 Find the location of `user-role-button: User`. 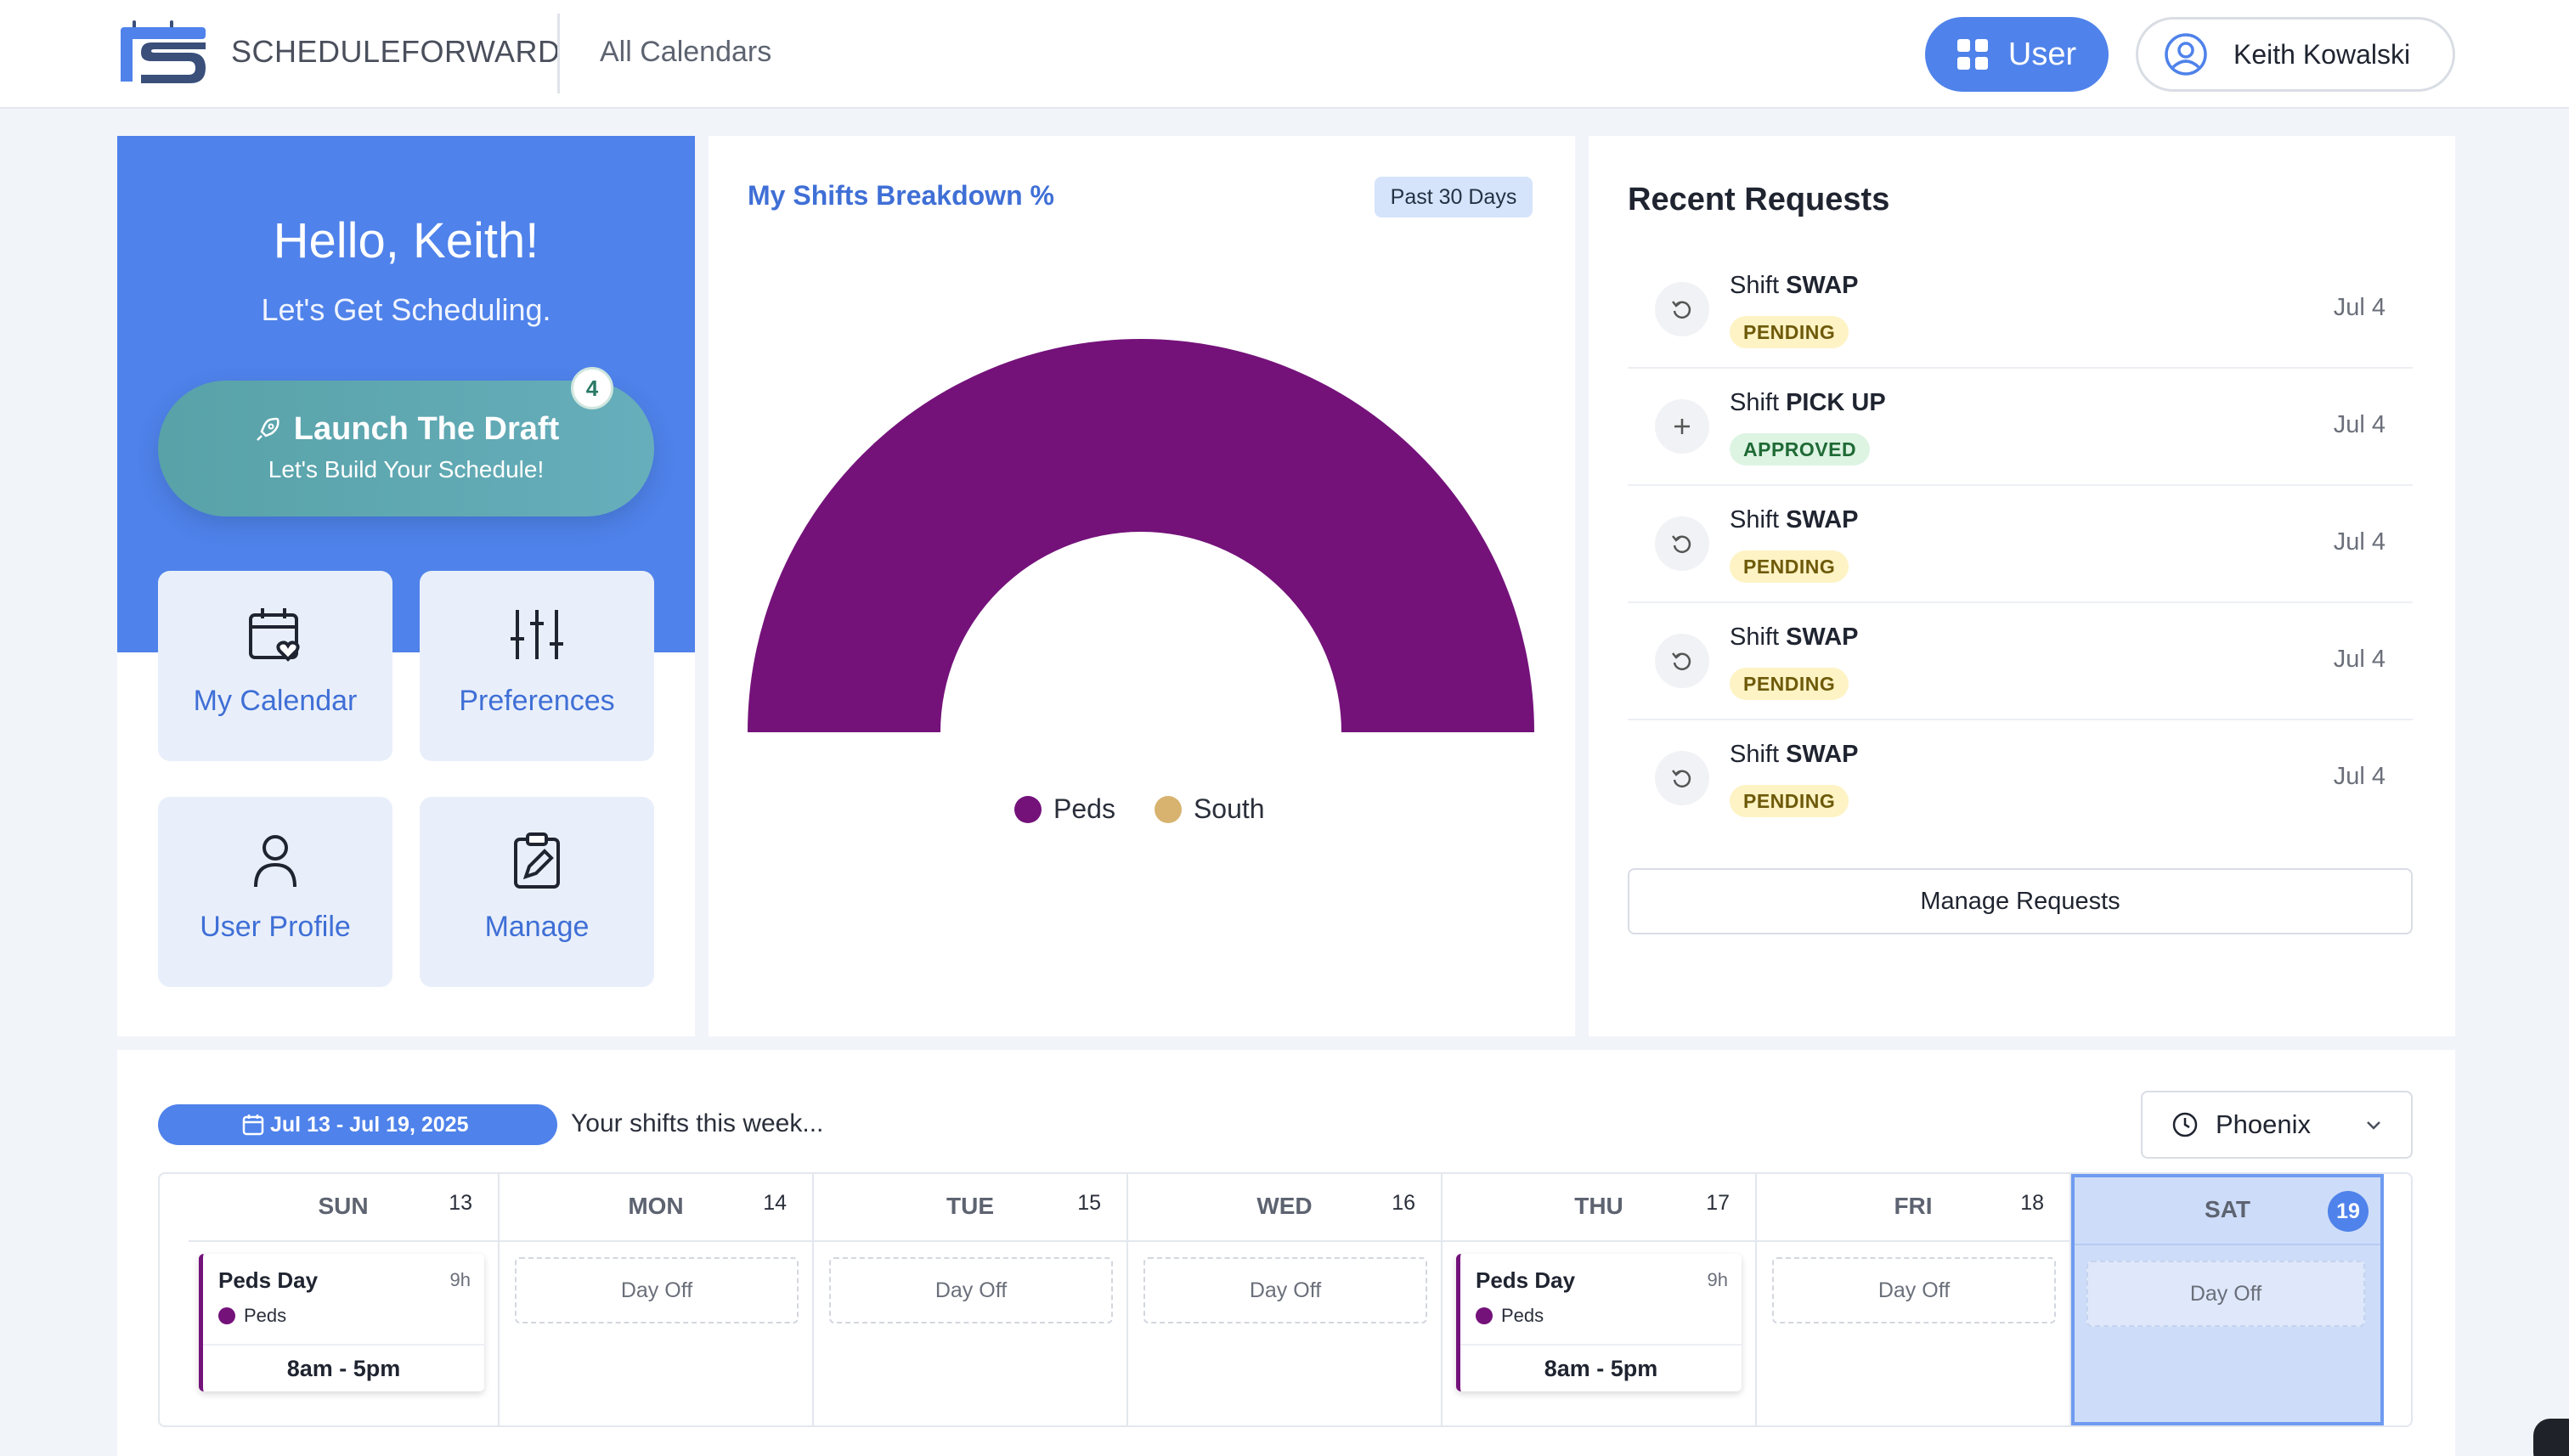

user-role-button: User is located at coordinates (2017, 54).